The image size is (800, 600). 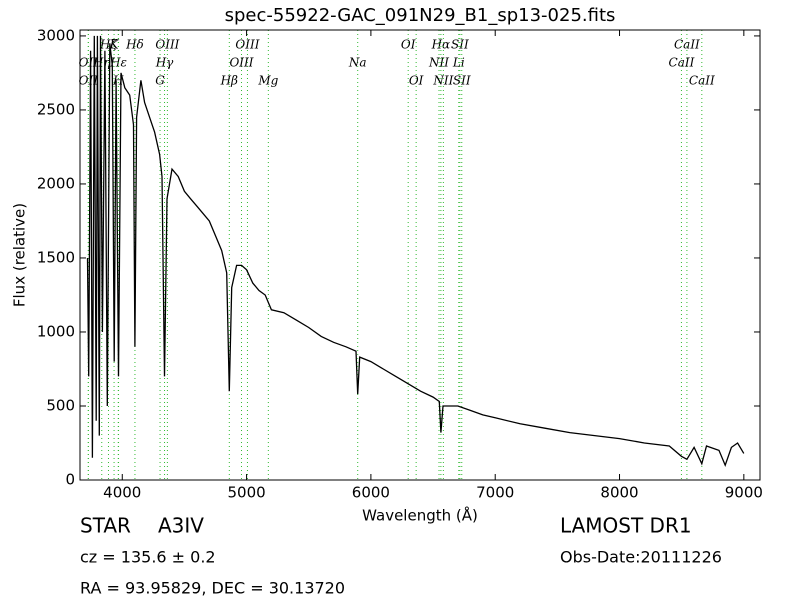 I want to click on y-tick-label: 0, so click(x=70, y=480).